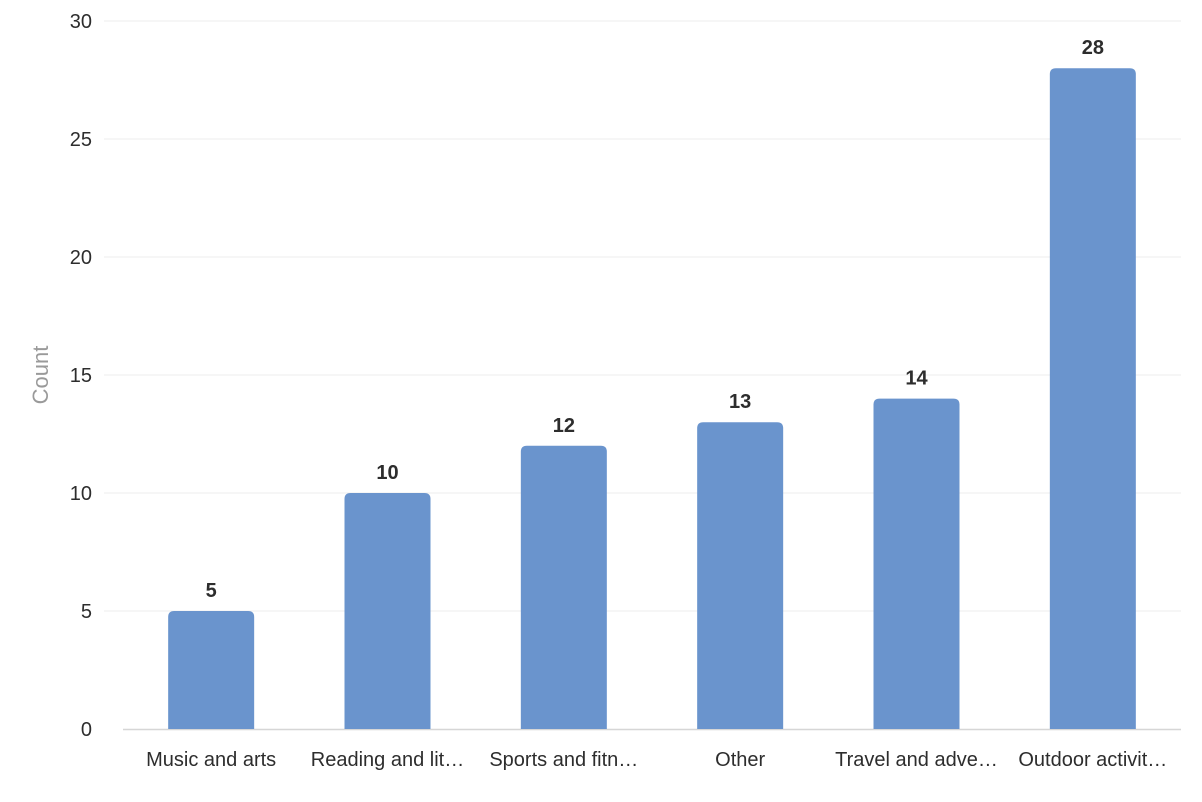 This screenshot has width=1202, height=802. I want to click on x-tick-label: Music and arts, so click(211, 760).